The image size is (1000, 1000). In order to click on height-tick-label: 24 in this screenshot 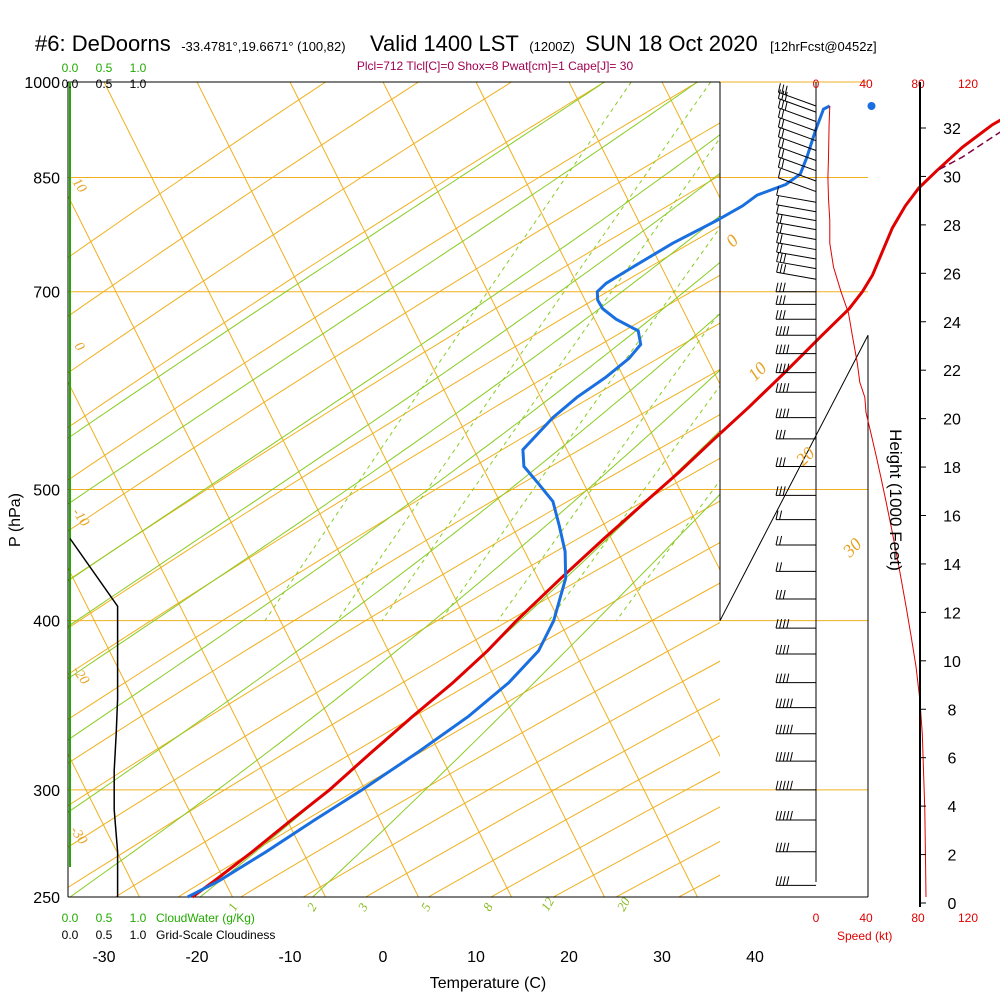, I will do `click(952, 323)`.